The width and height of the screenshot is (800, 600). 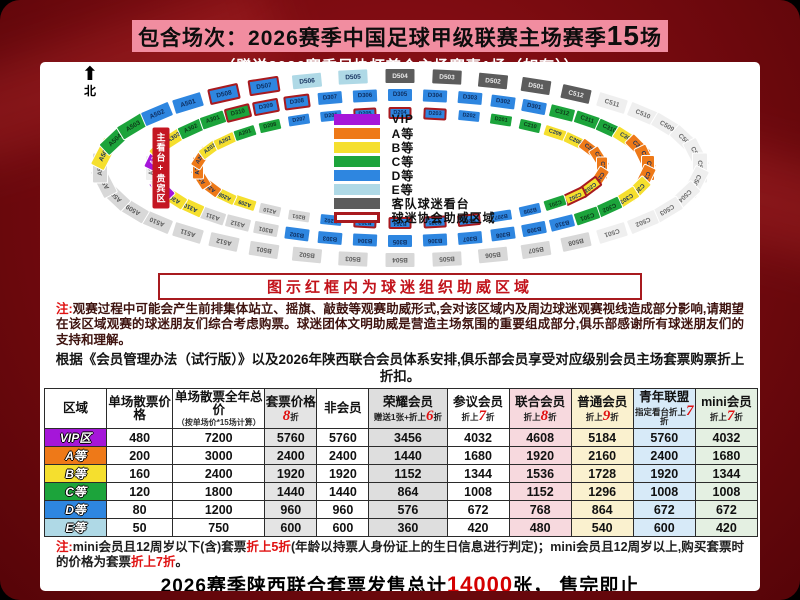 I want to click on north-arrow-icon: ⬆, so click(x=90, y=74).